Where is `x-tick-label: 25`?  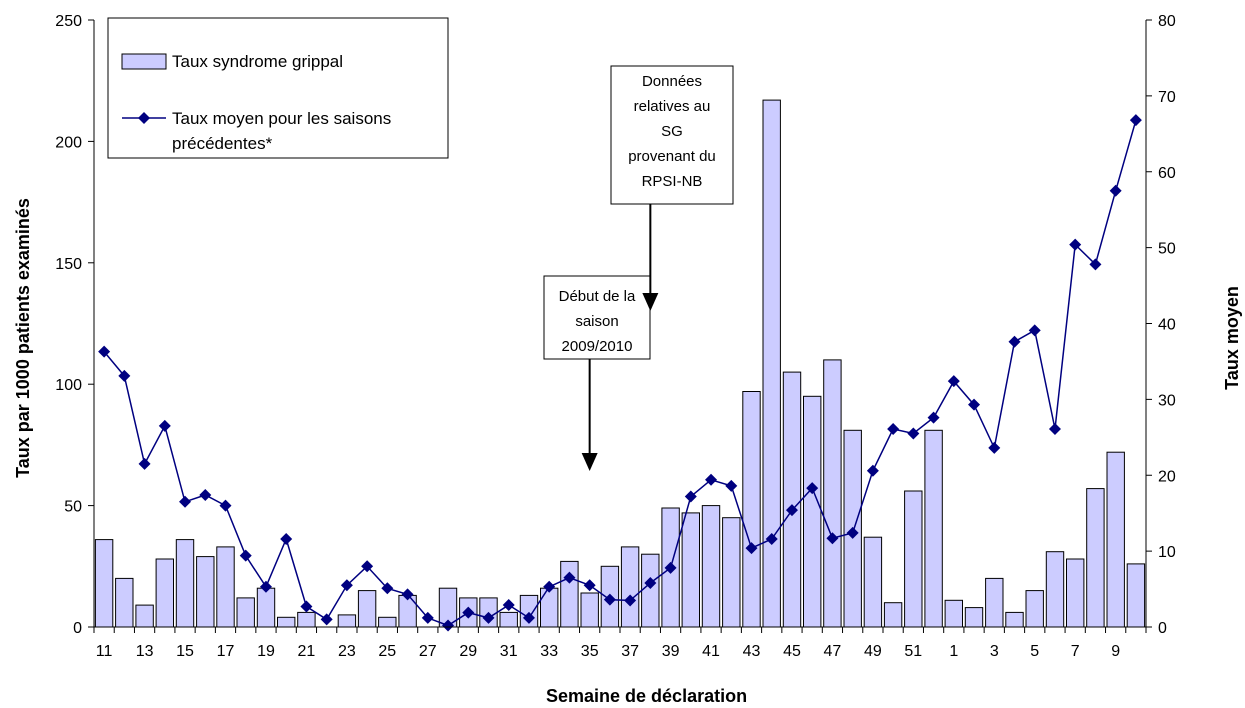
x-tick-label: 25 is located at coordinates (387, 651).